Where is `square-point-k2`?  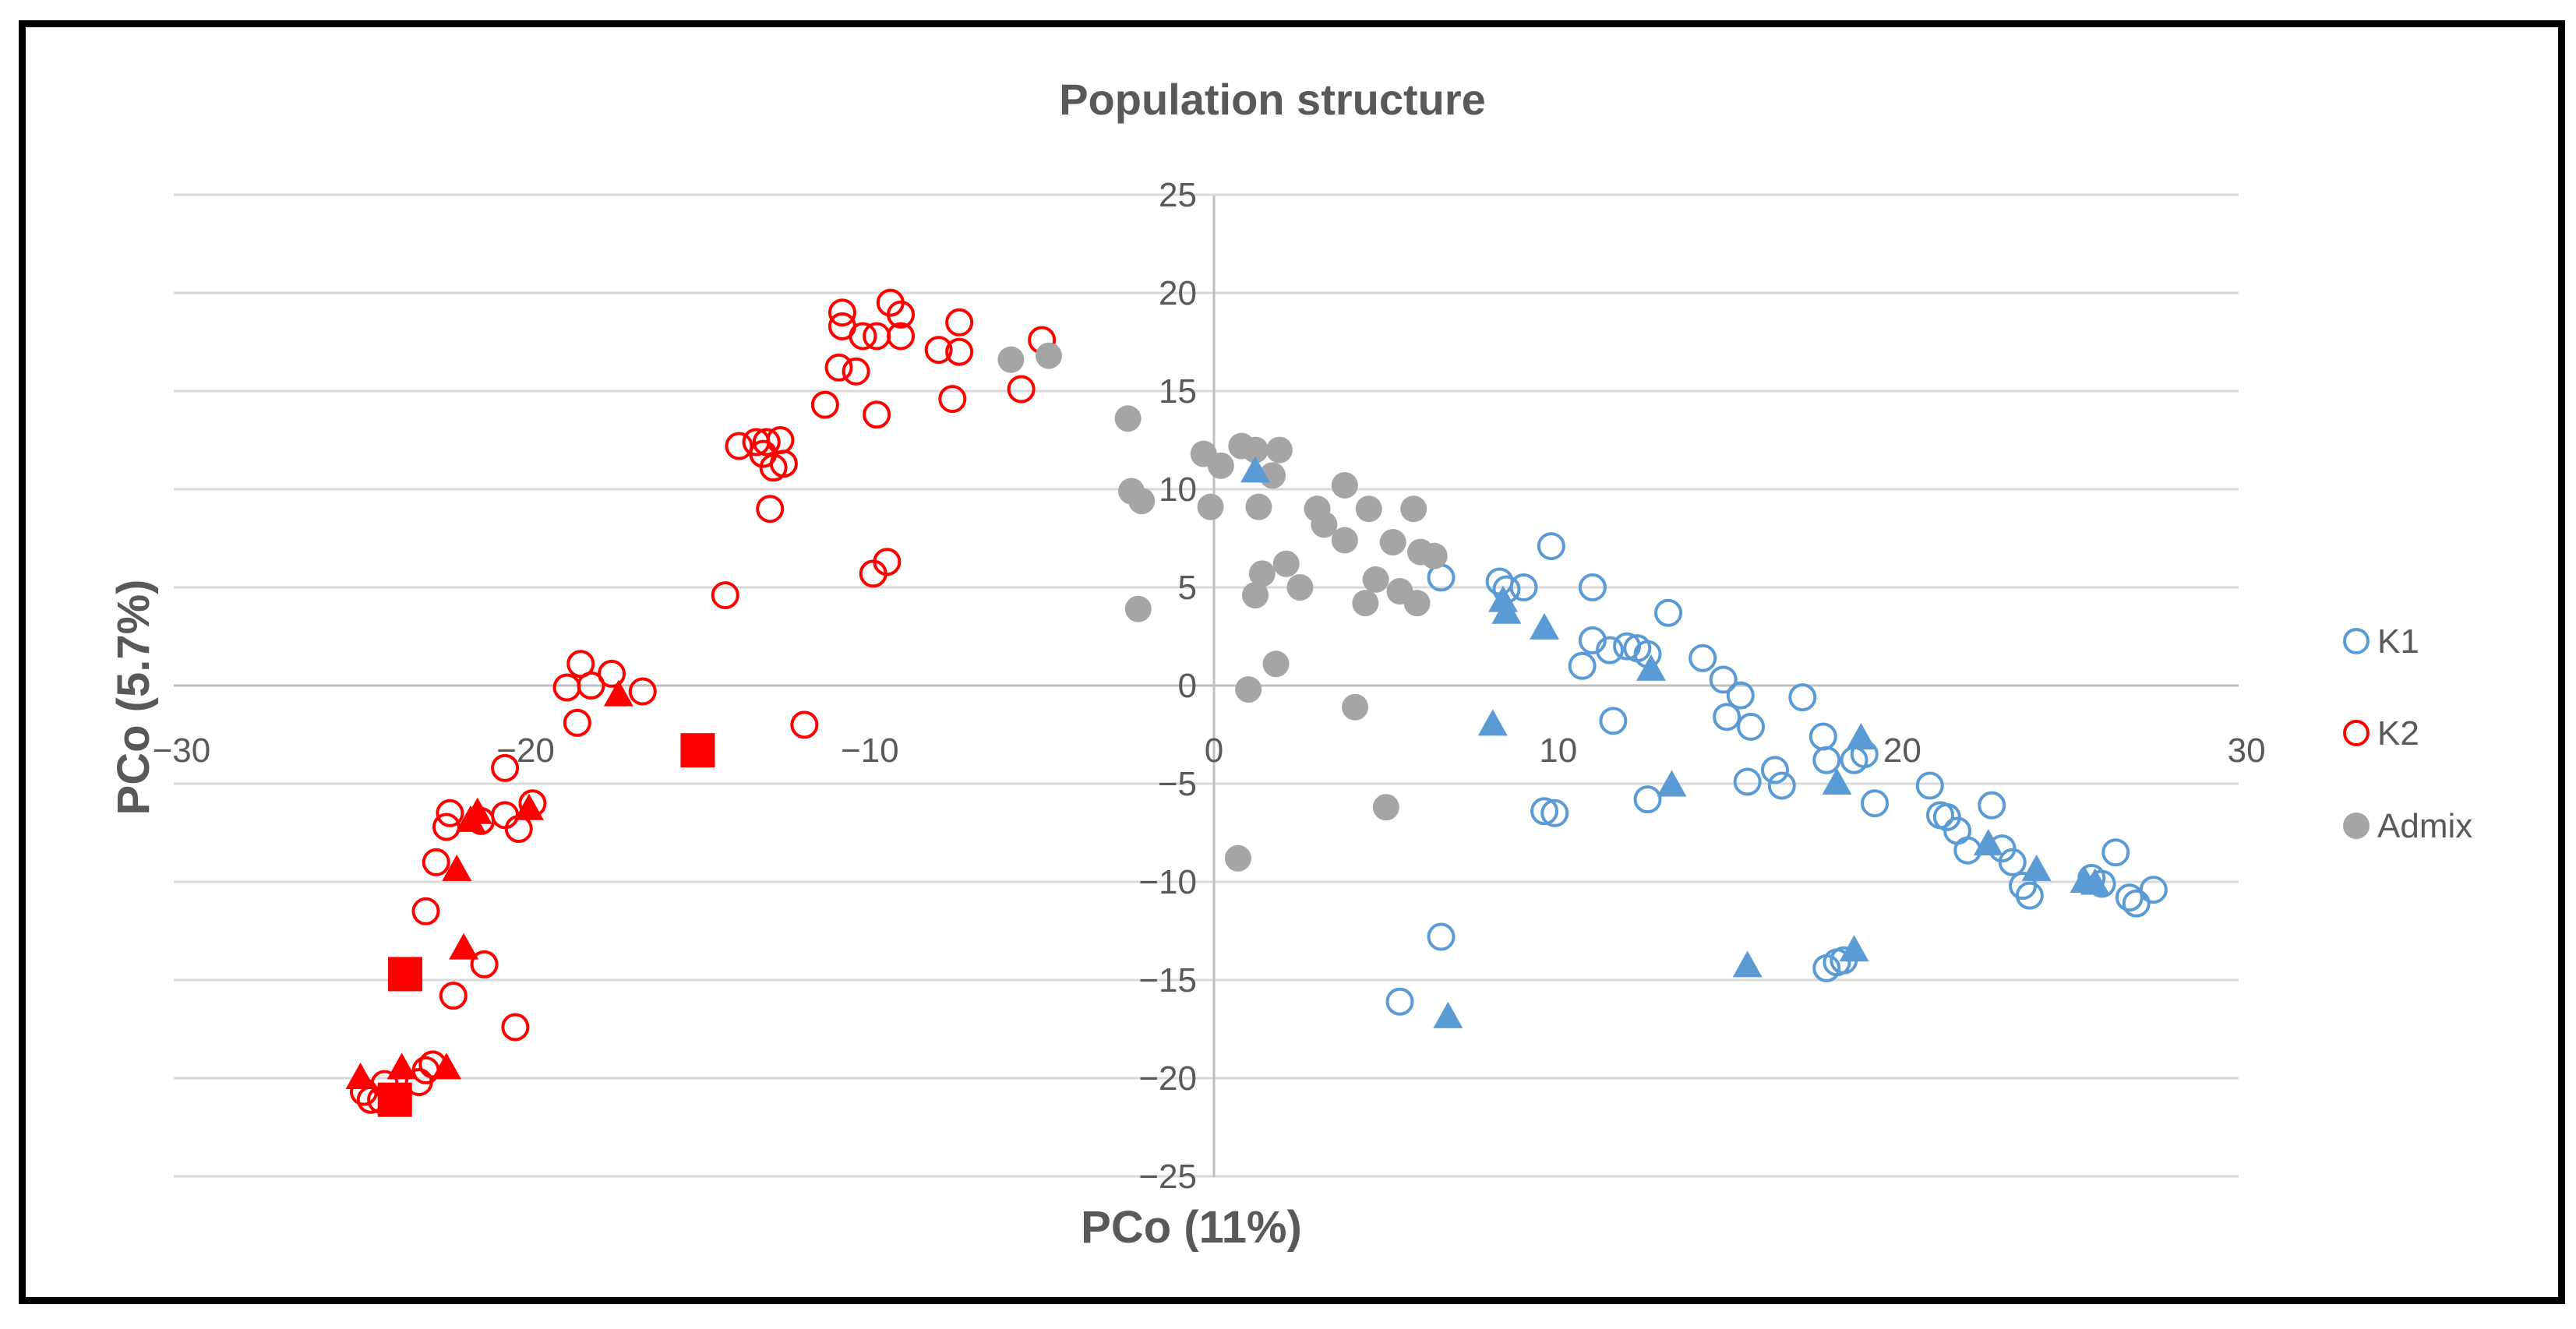
square-point-k2 is located at coordinates (394, 1099).